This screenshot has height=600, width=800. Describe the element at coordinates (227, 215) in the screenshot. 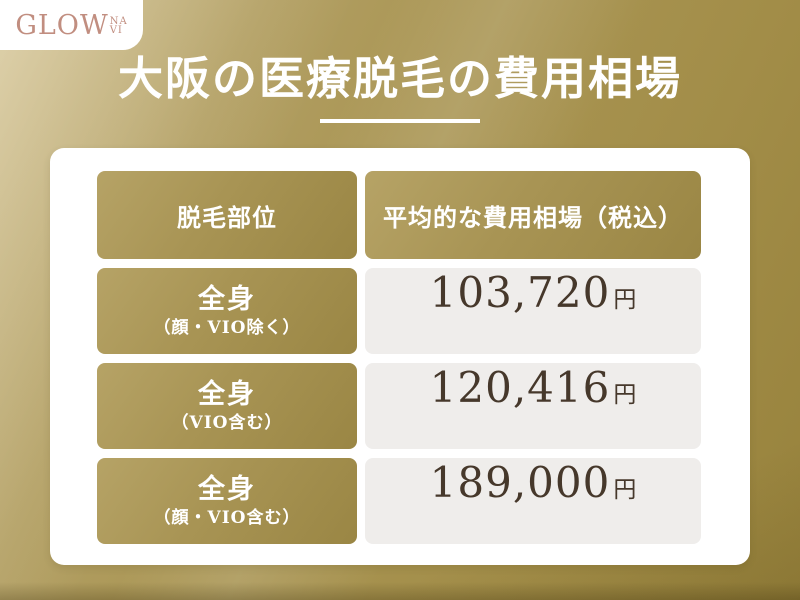

I see `col-header-part: 脱毛部位` at that location.